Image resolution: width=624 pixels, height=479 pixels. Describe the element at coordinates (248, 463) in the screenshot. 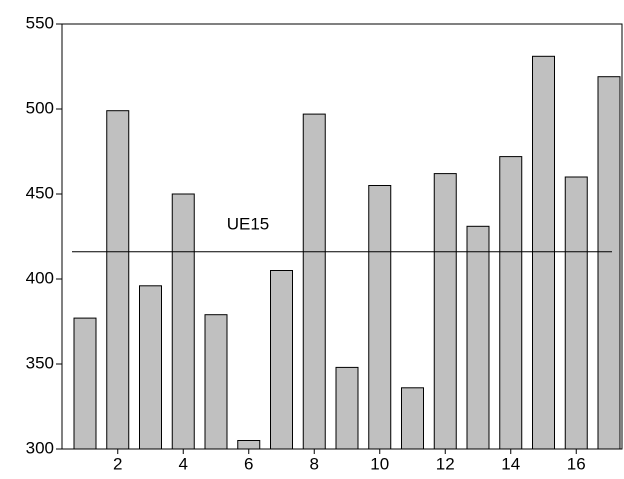

I see `x-tick-label: 6` at that location.